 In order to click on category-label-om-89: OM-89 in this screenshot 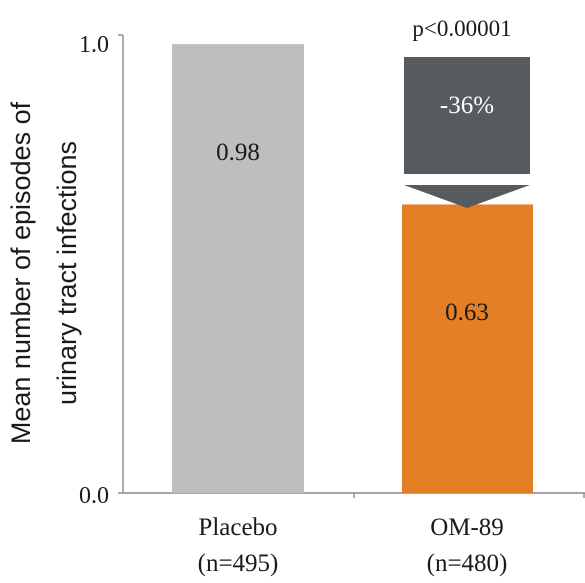, I will do `click(467, 527)`.